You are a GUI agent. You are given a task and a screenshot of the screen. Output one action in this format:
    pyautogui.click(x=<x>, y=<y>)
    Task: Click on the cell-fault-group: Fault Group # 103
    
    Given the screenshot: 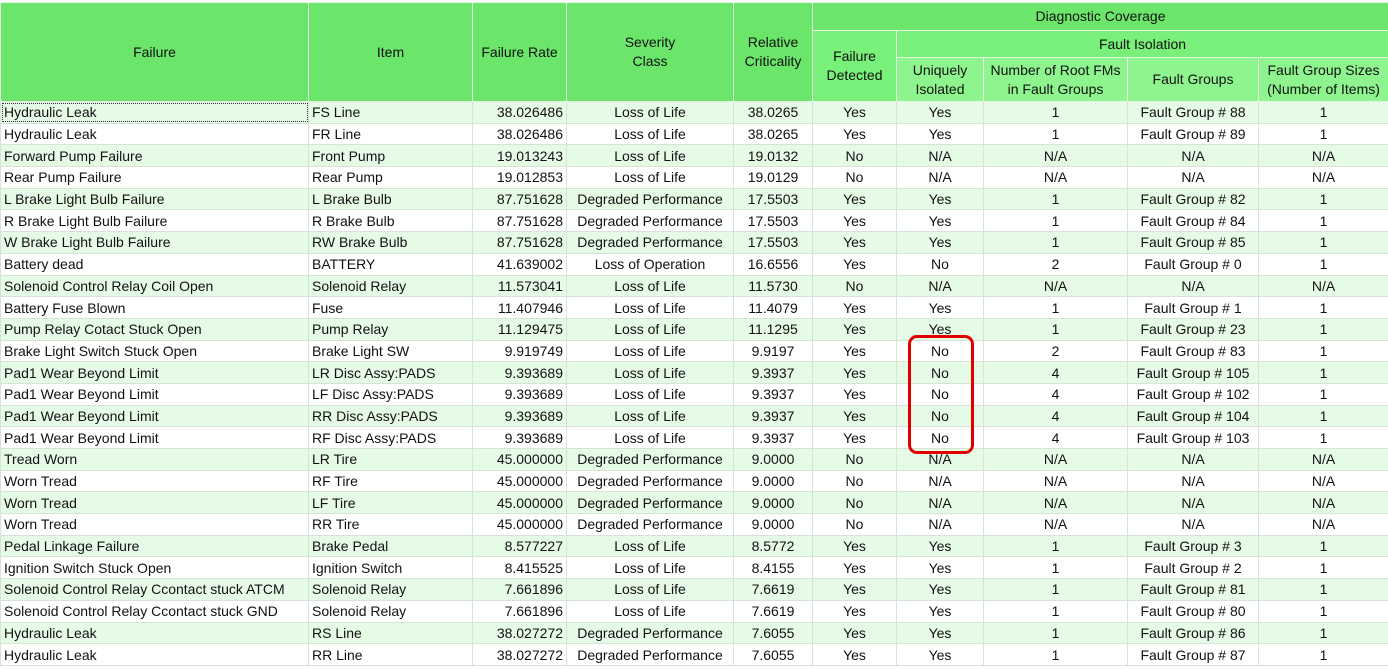 What is the action you would take?
    pyautogui.click(x=1193, y=437)
    